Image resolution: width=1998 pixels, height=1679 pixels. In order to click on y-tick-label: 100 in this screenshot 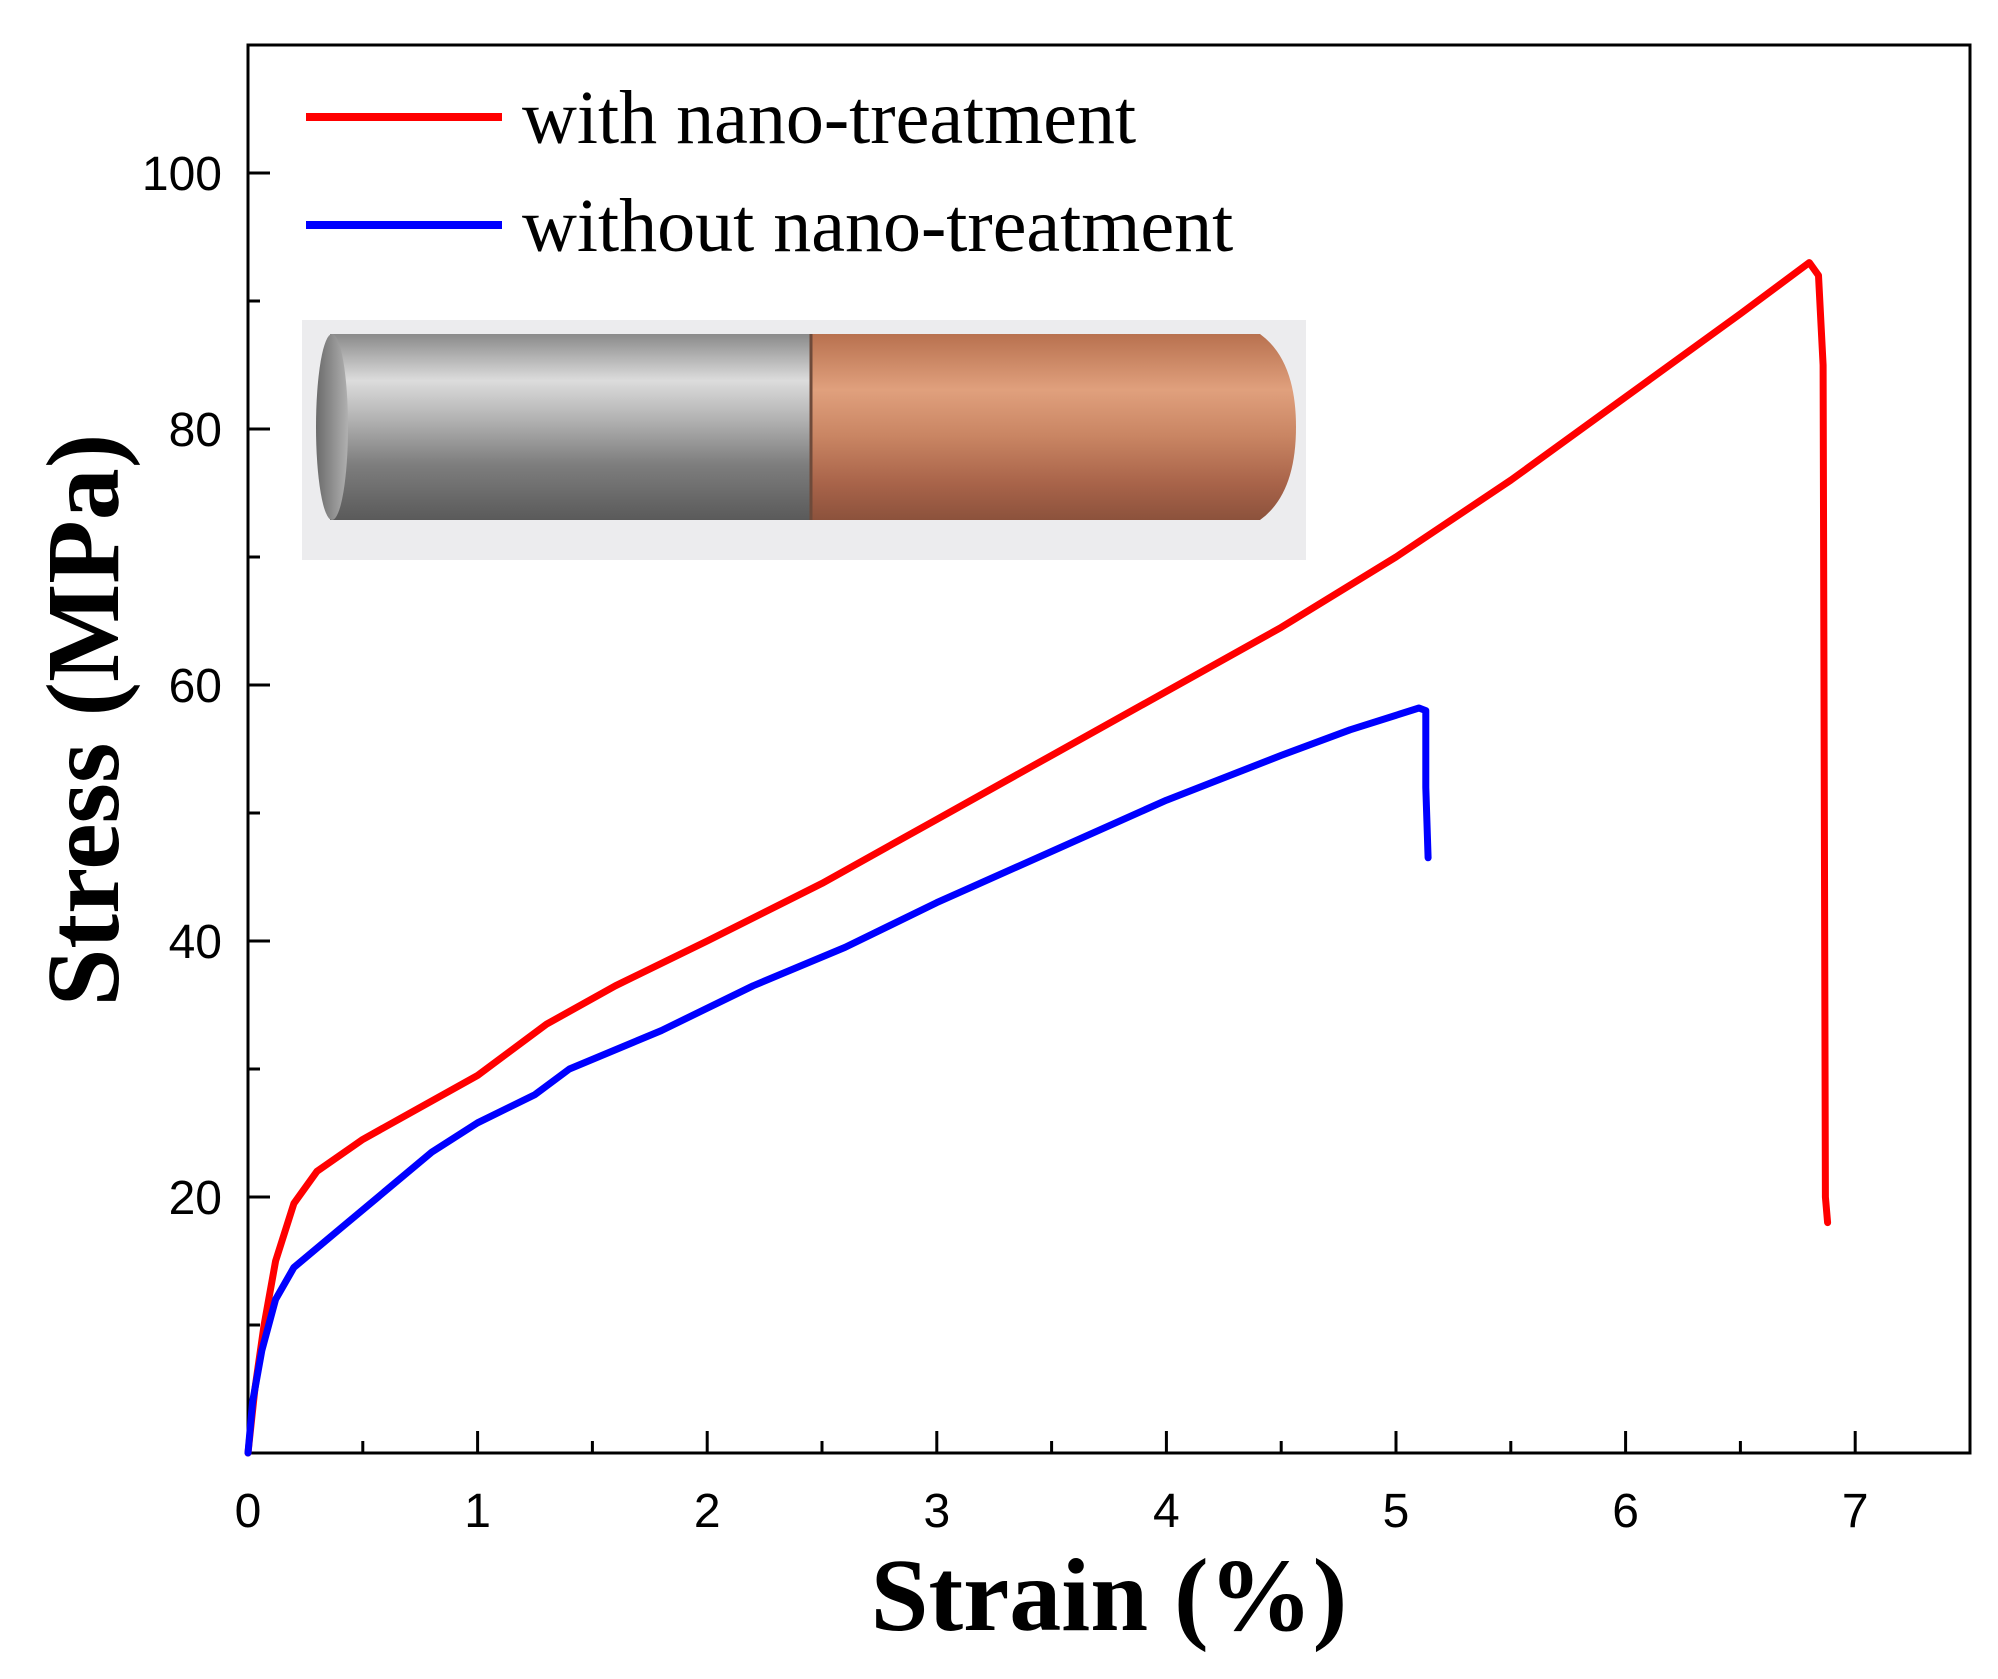, I will do `click(182, 174)`.